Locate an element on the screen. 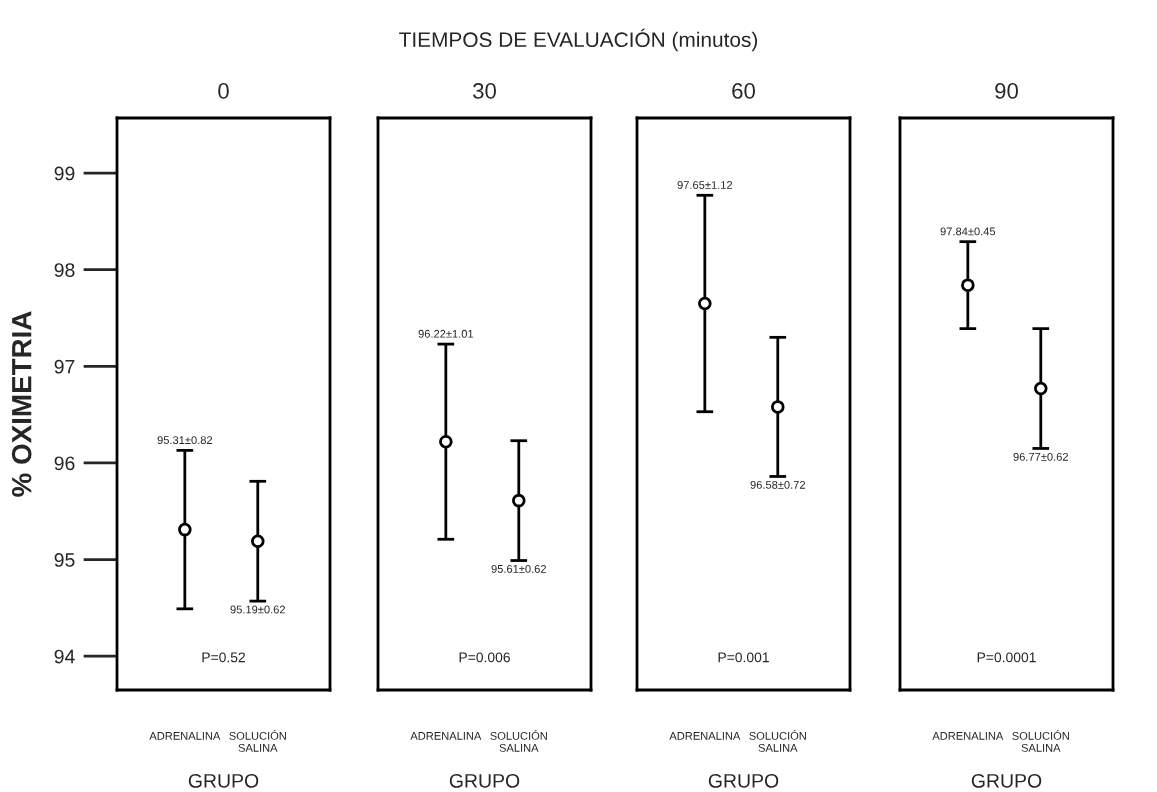 Image resolution: width=1157 pixels, height=792 pixels. text: TIEMPOS DE EVALUACIÓN (minutos) is located at coordinates (578, 40).